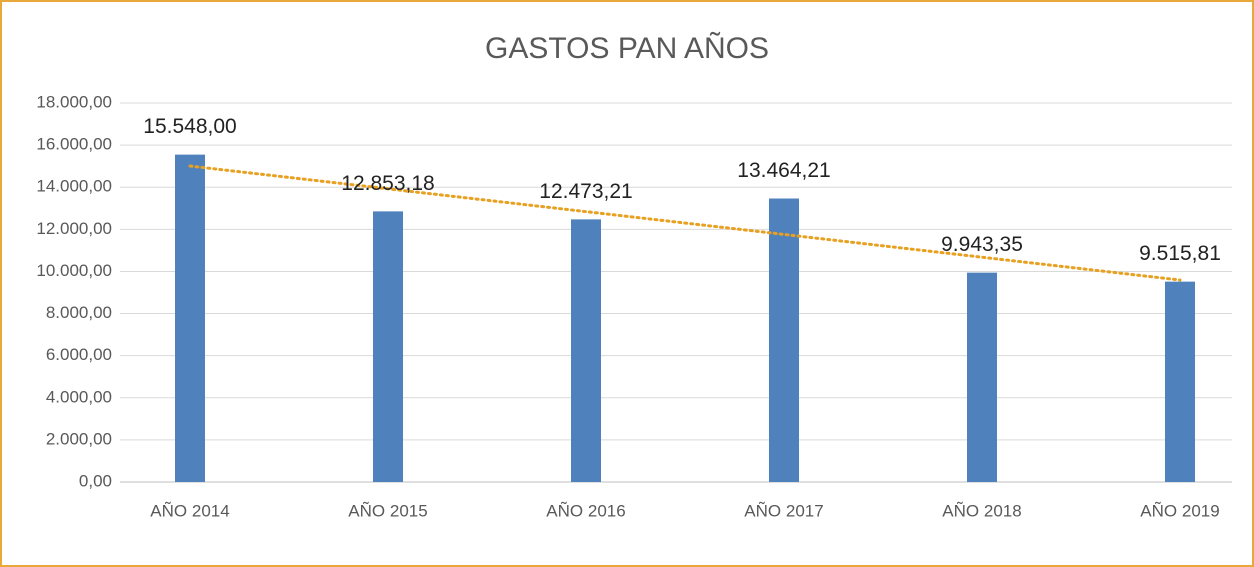 This screenshot has height=567, width=1254. I want to click on x-tick-label: AÑO 2017, so click(783, 510).